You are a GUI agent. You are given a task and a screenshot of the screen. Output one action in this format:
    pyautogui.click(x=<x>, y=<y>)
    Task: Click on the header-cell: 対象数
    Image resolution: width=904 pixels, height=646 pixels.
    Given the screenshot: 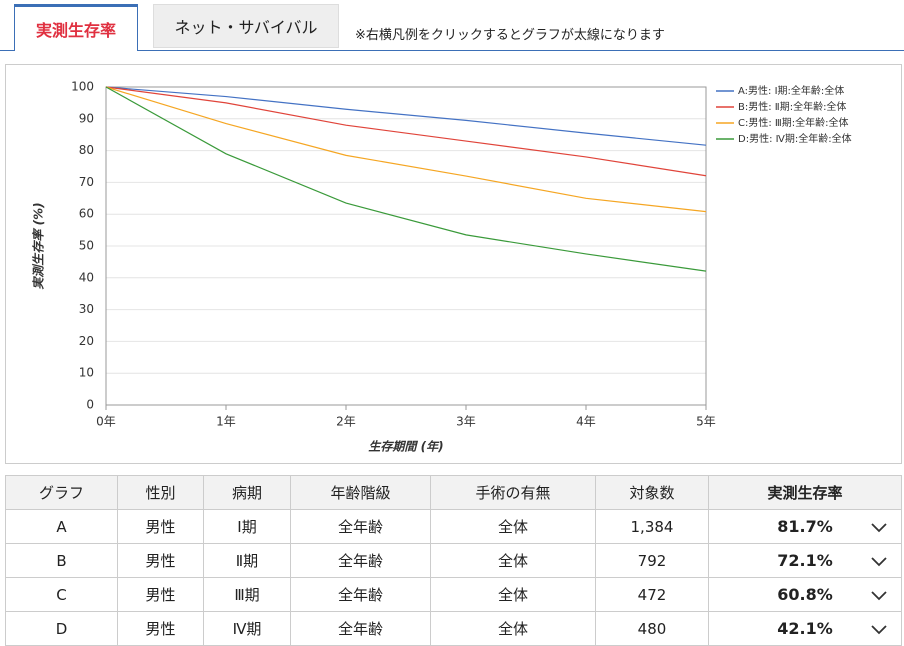 What is the action you would take?
    pyautogui.click(x=652, y=492)
    